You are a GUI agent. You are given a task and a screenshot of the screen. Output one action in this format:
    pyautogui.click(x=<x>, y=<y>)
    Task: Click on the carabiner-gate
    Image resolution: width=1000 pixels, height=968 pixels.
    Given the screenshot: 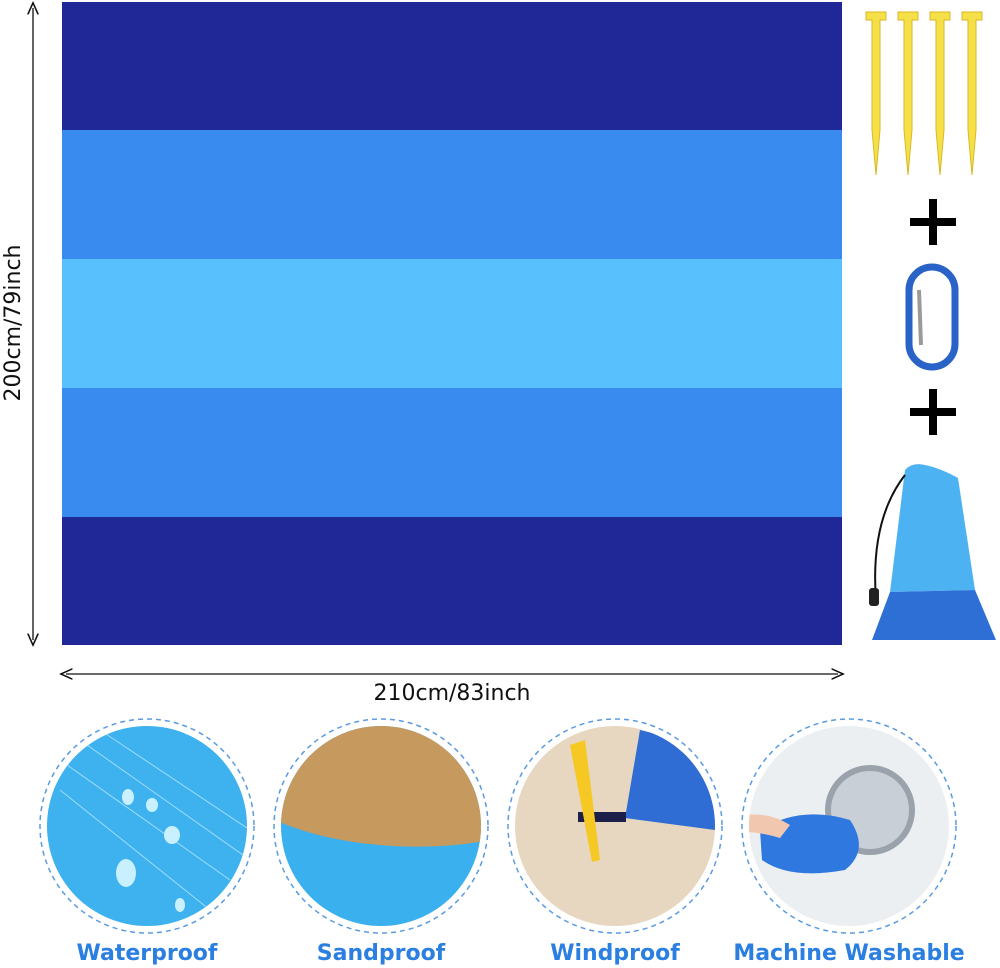 What is the action you would take?
    pyautogui.click(x=920, y=317)
    